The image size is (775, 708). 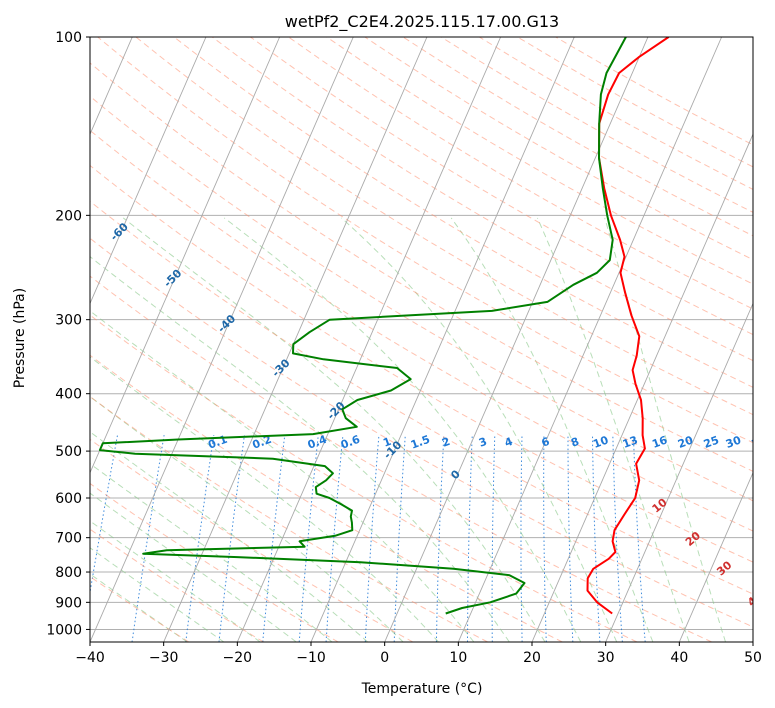 What do you see at coordinates (693, 539) in the screenshot?
I see `dry-adiabat-label: 20` at bounding box center [693, 539].